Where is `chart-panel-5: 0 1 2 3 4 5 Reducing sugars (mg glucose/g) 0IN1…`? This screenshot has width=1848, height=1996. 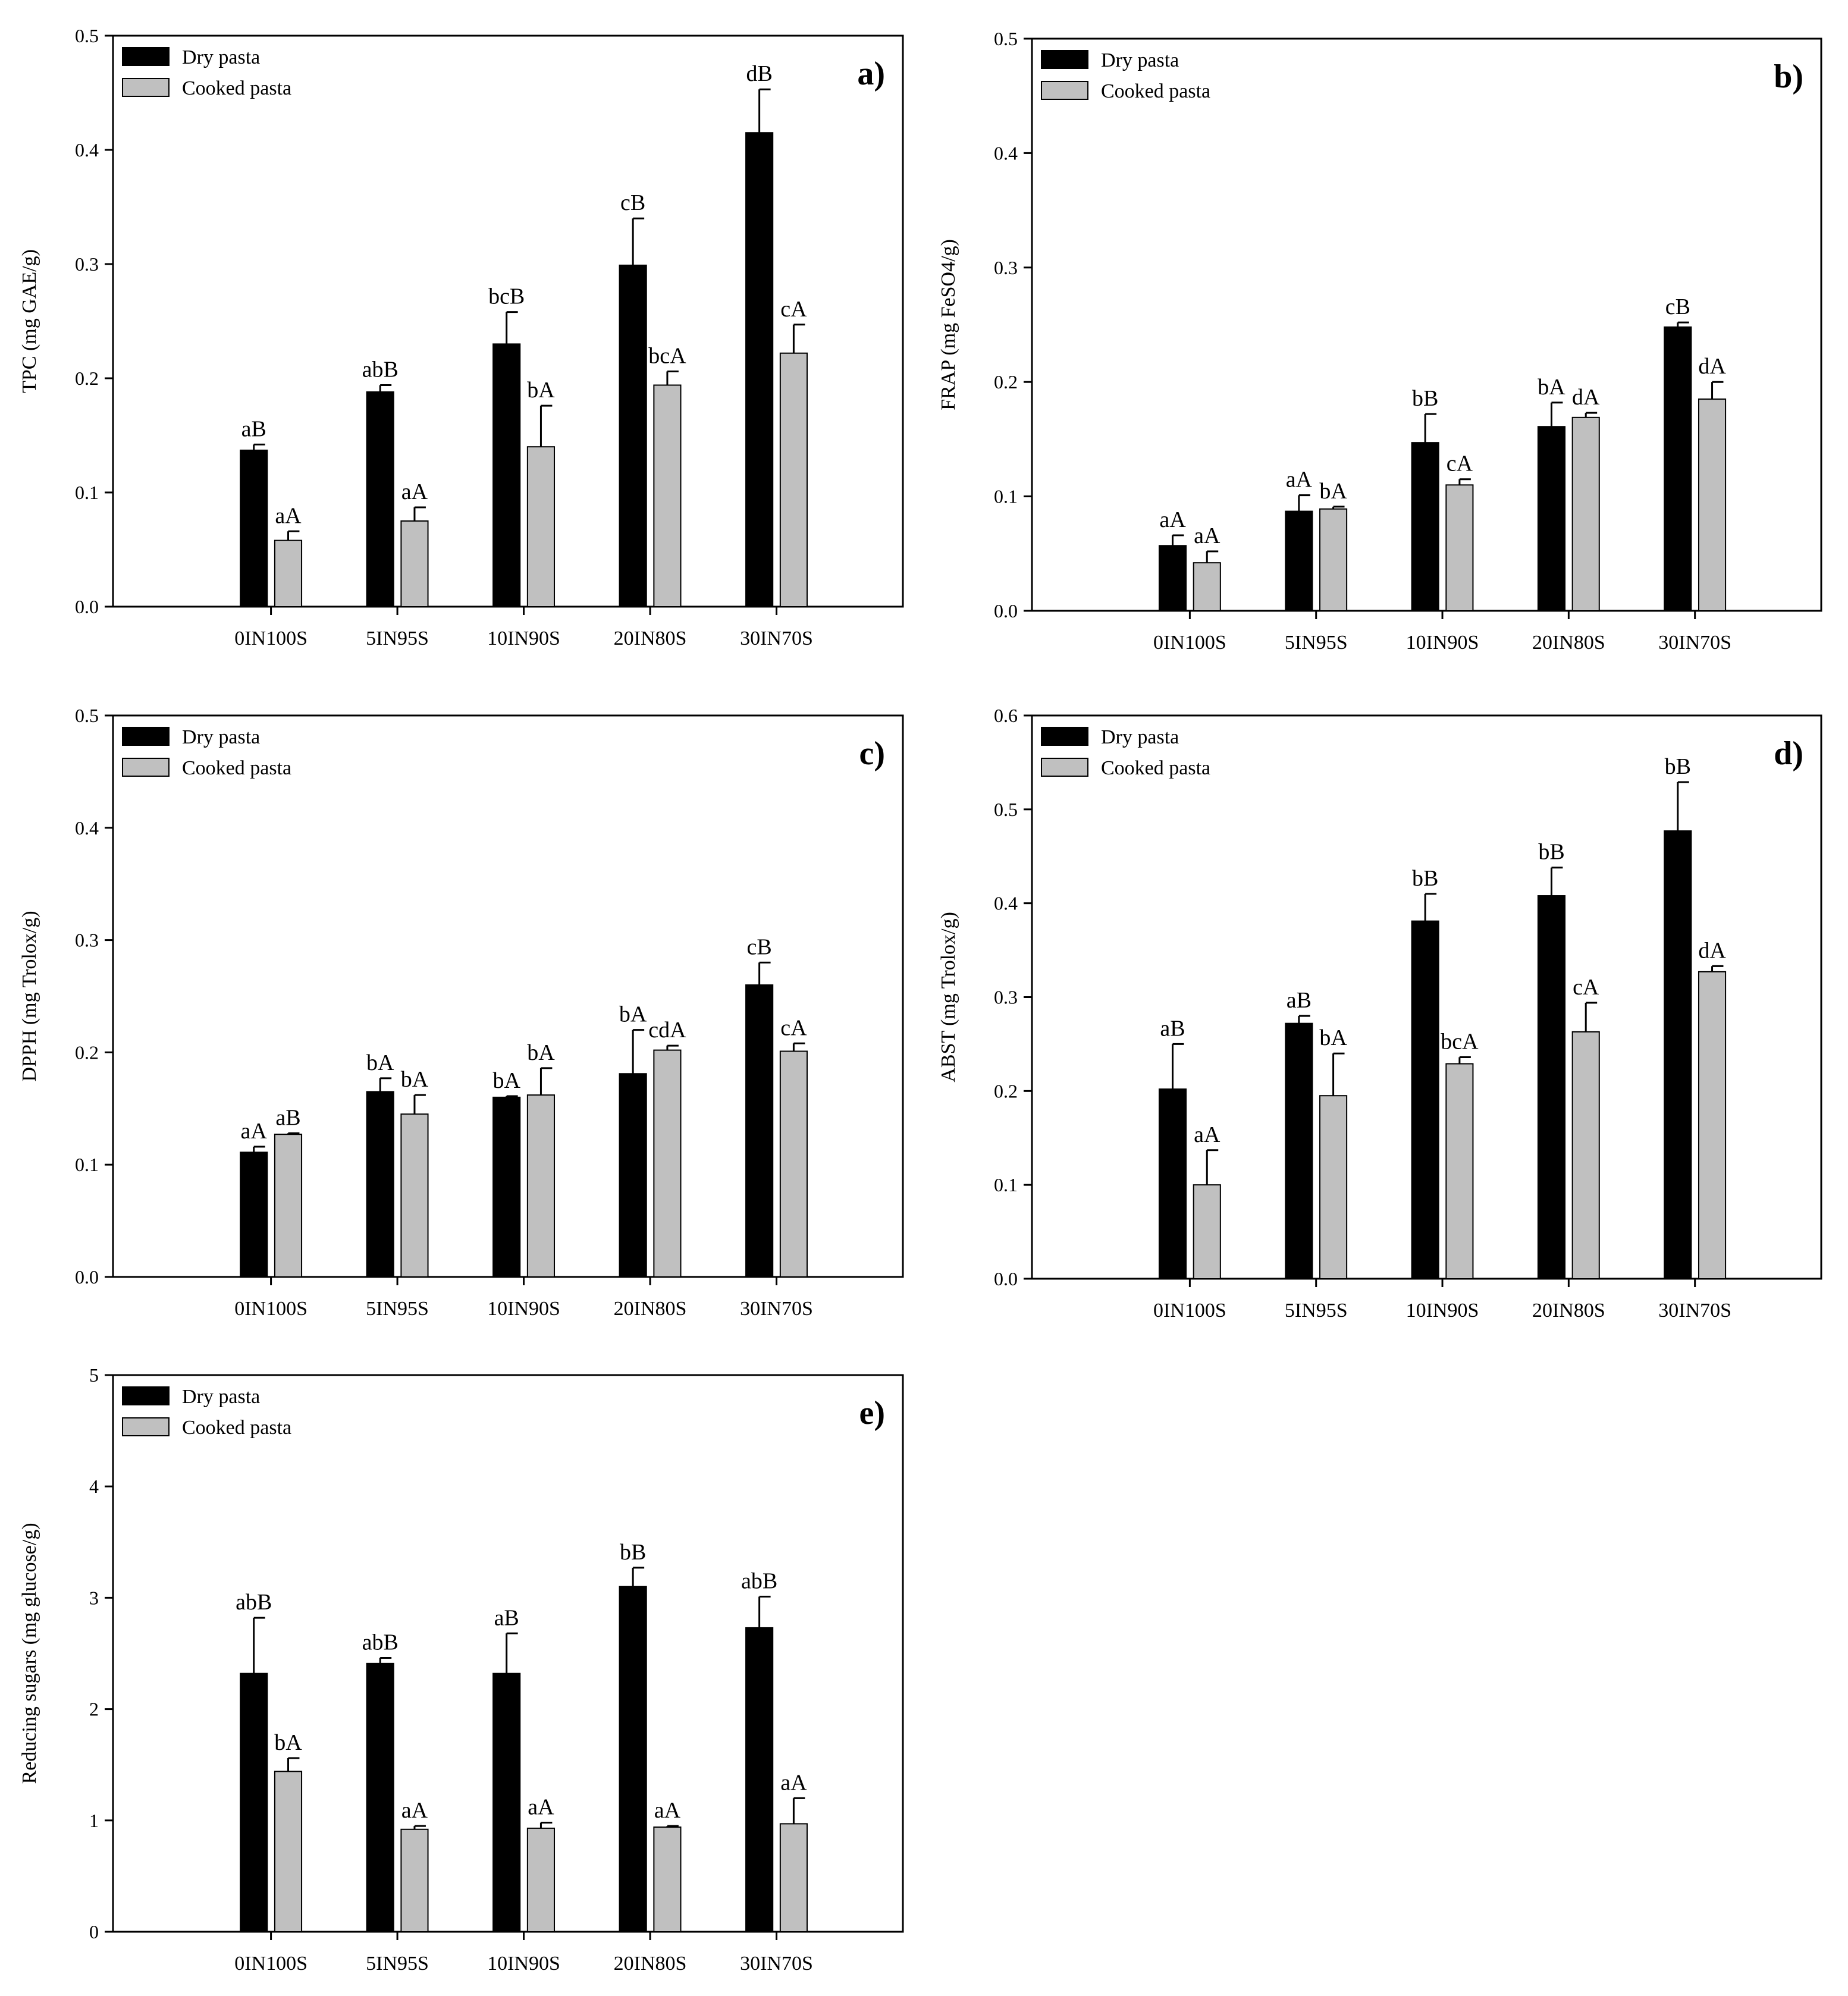 chart-panel-5: 0 1 2 3 4 5 Reducing sugars (mg glucose/g) 0IN1… is located at coordinates (461, 1669).